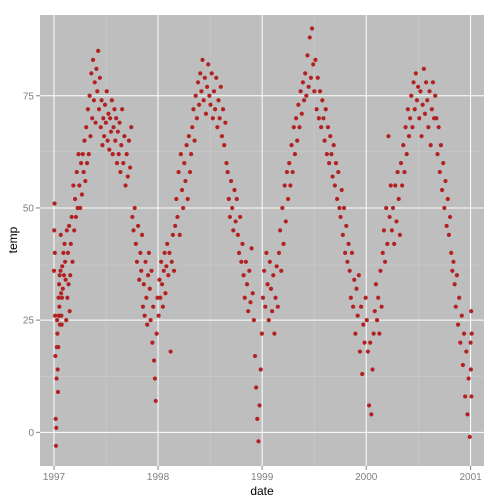 This screenshot has width=504, height=504. Describe the element at coordinates (366, 477) in the screenshot. I see `x-tick-label: 2000` at that location.